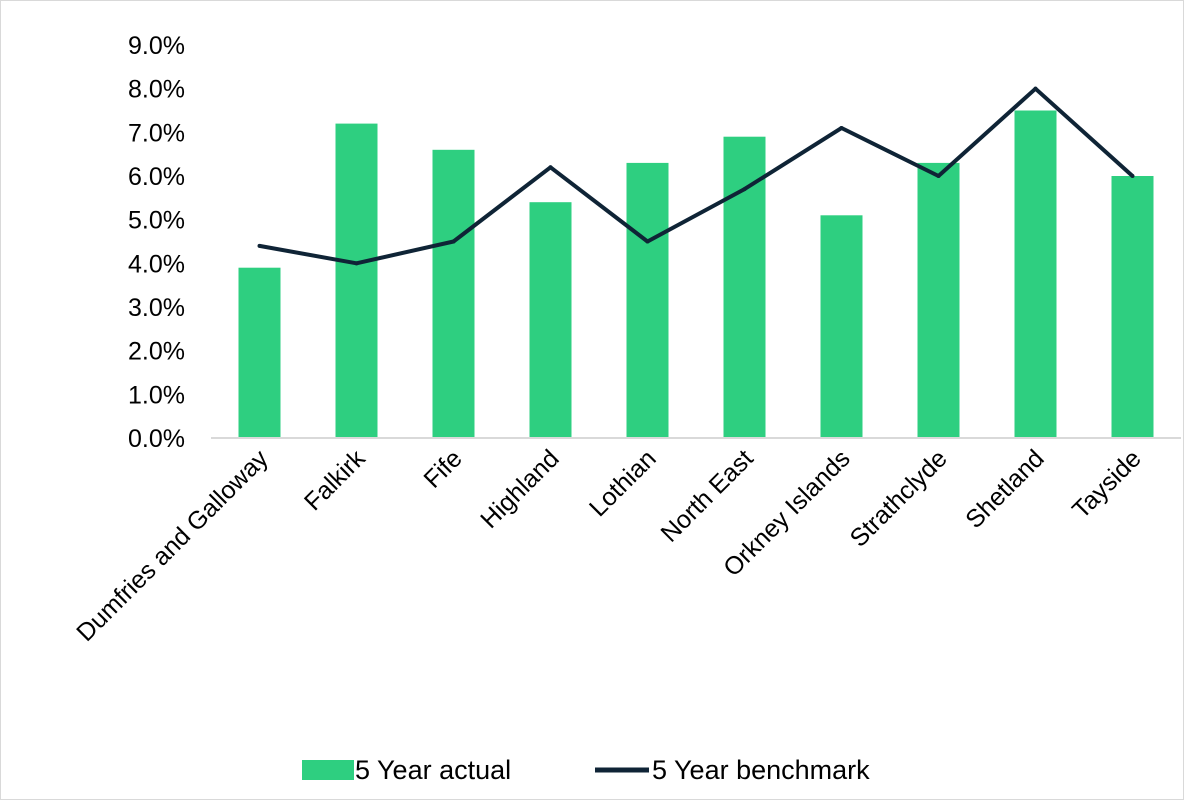 The height and width of the screenshot is (804, 1184). What do you see at coordinates (1107, 484) in the screenshot?
I see `x-tick-label: Tayside` at bounding box center [1107, 484].